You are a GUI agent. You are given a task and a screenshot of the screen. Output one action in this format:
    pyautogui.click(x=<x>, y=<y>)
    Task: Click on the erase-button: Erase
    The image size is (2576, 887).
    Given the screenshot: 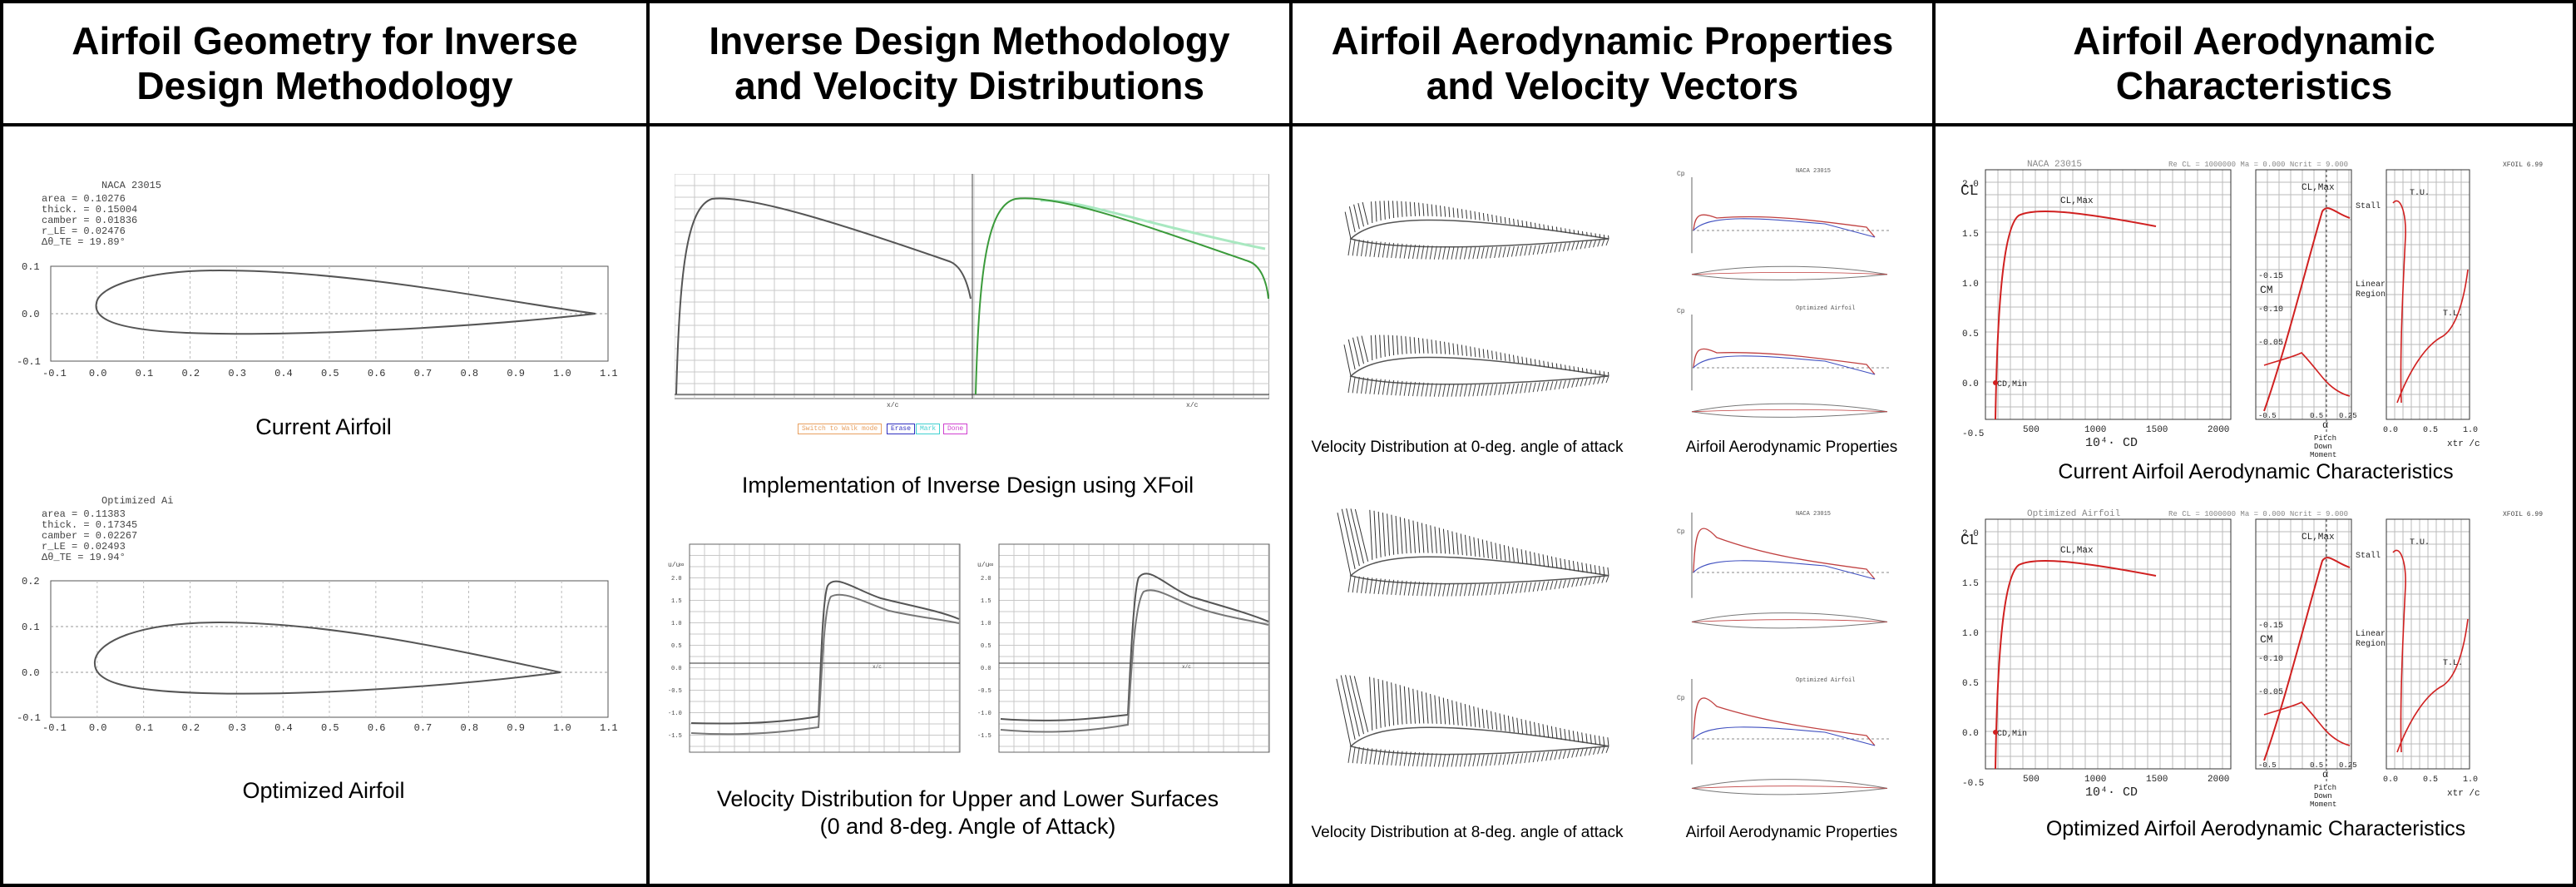 What is the action you would take?
    pyautogui.click(x=901, y=429)
    